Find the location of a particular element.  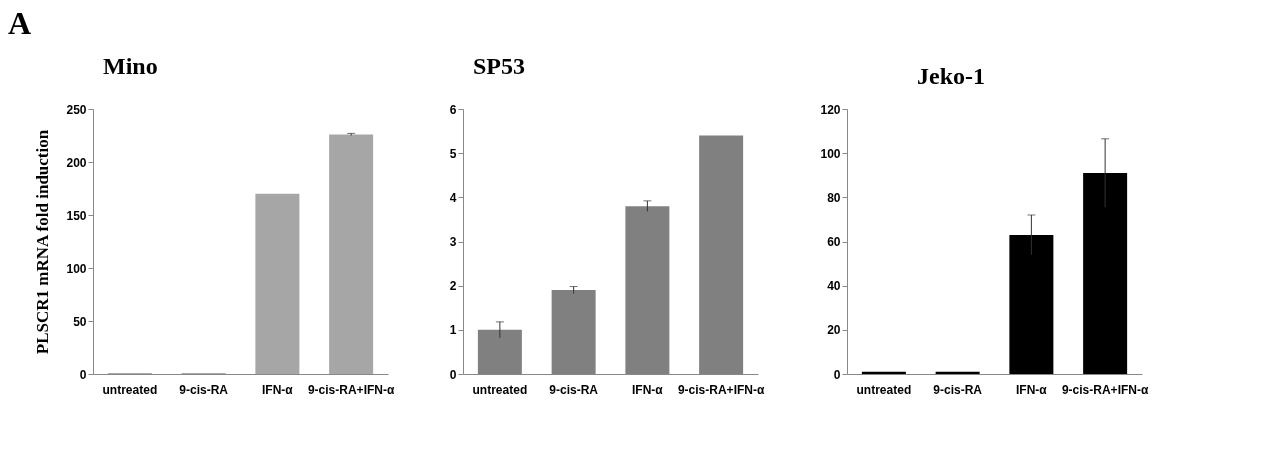

y-tick-label: 250 is located at coordinates (76, 109).